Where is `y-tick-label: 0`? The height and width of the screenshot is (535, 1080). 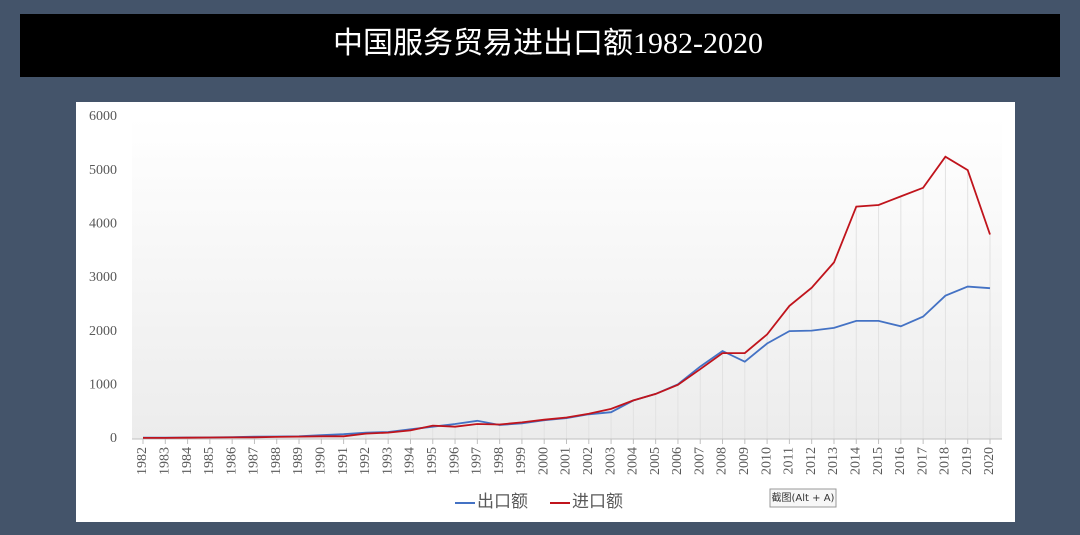
y-tick-label: 0 is located at coordinates (113, 438).